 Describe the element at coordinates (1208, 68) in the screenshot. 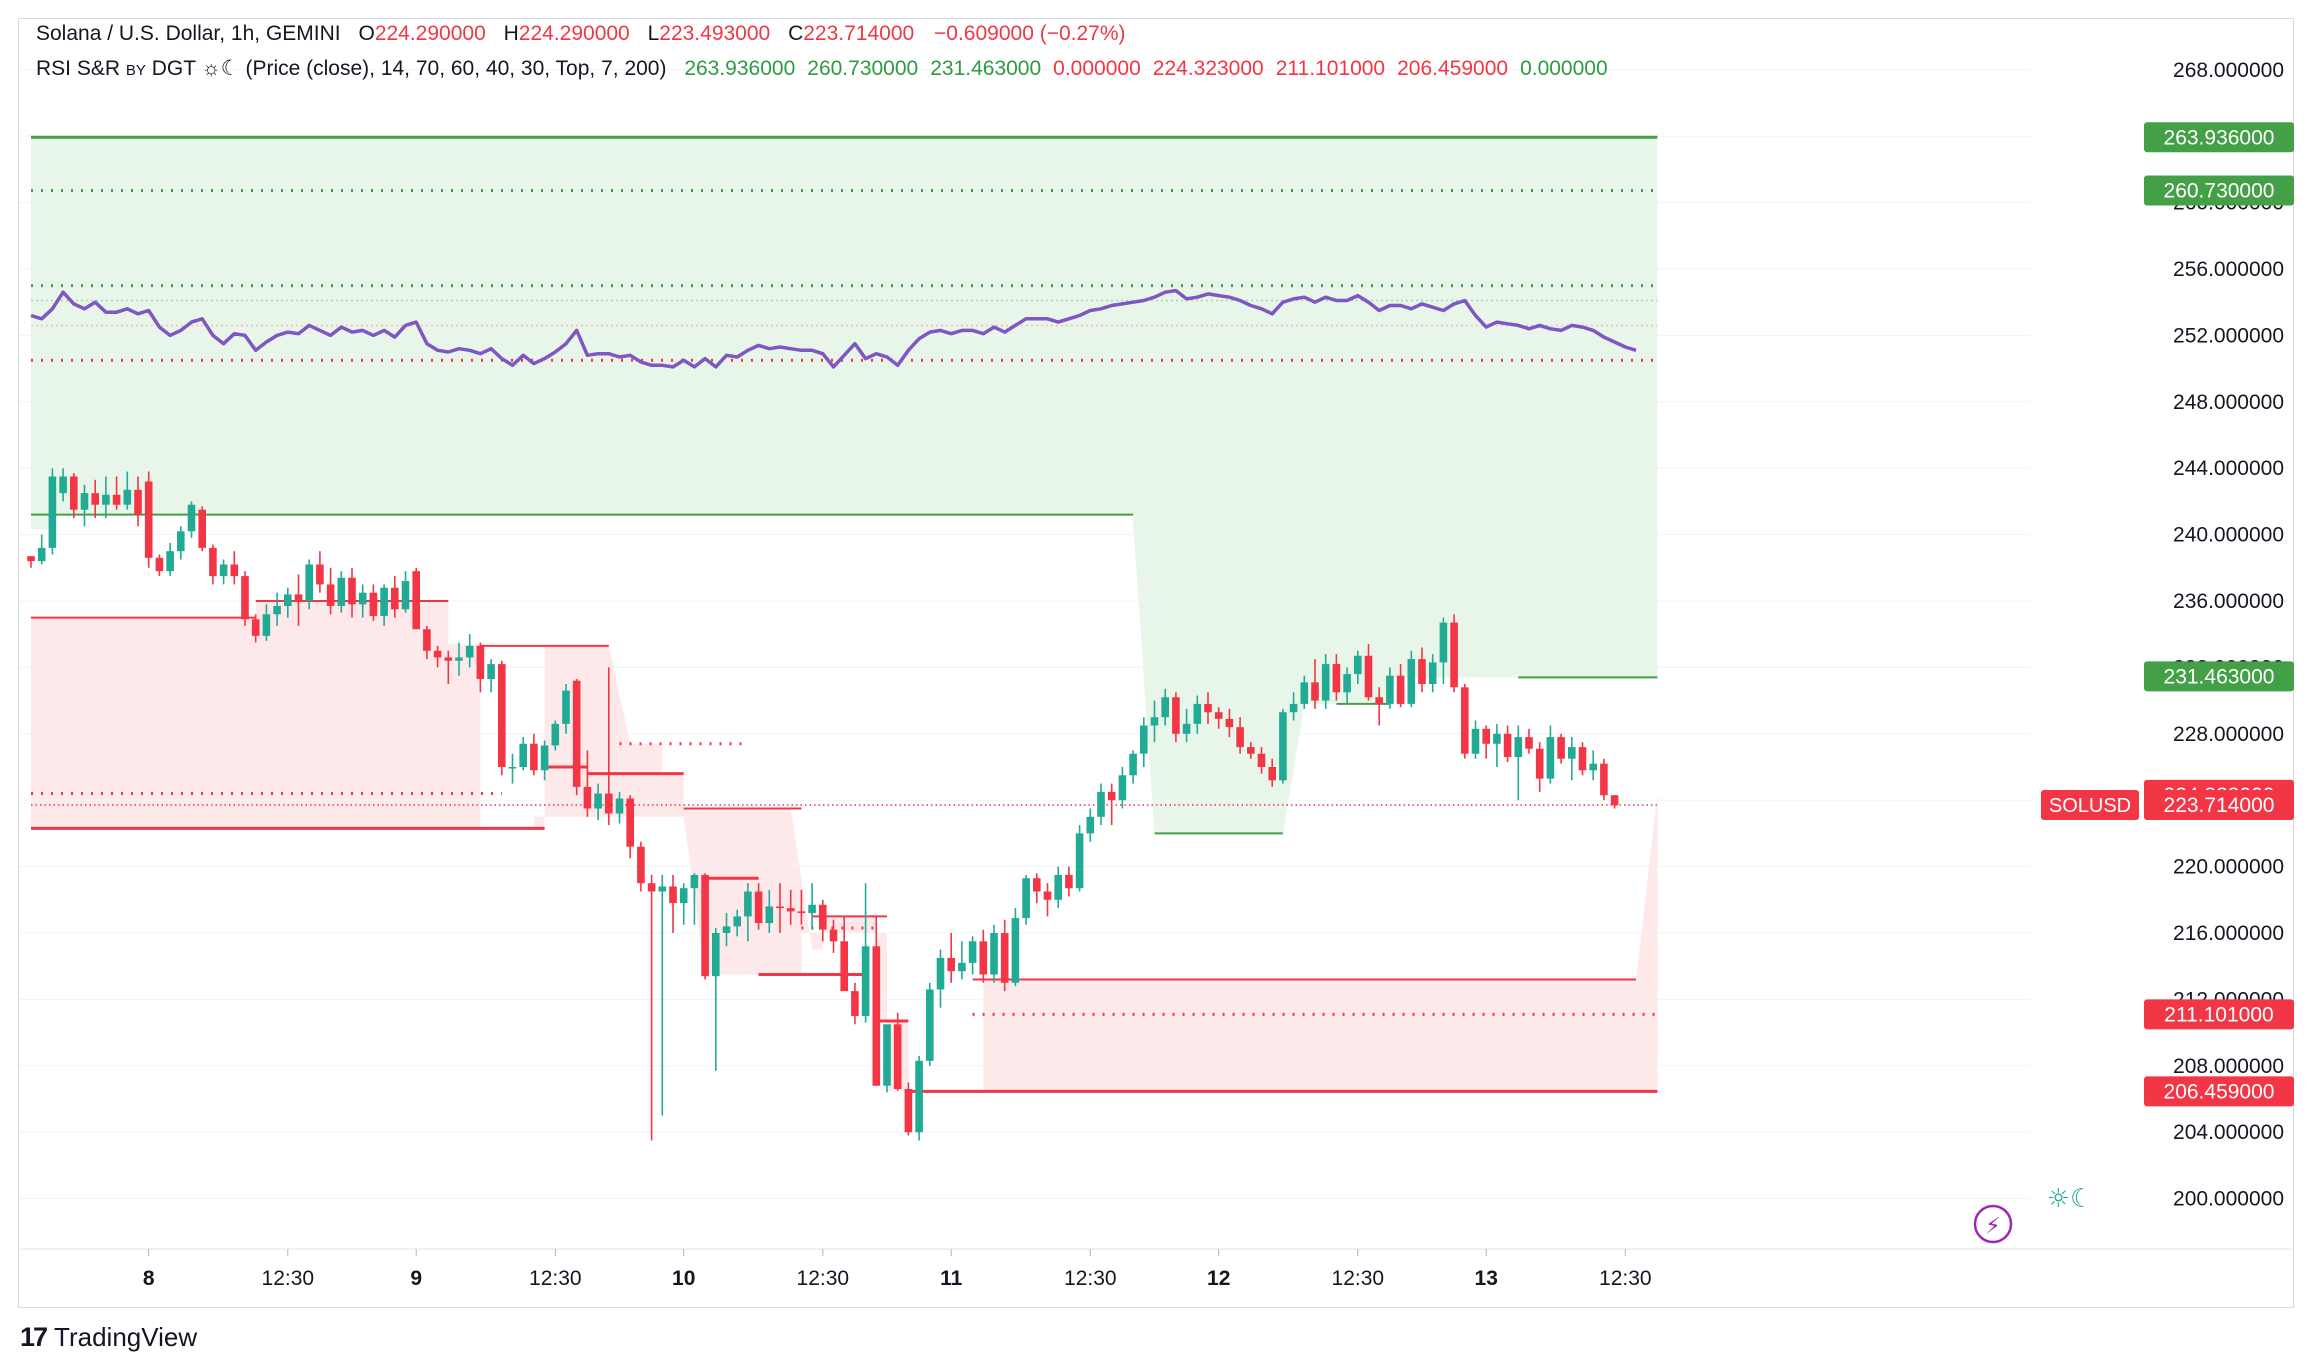

I see `indicator-value-4: 224.323000` at that location.